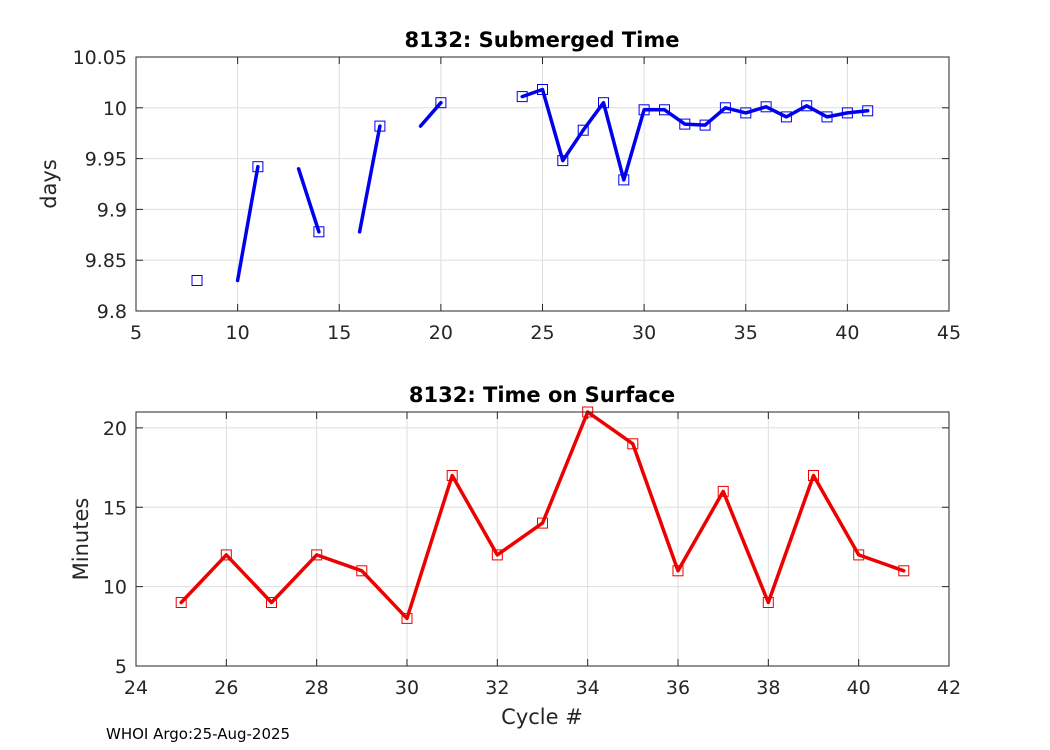  Describe the element at coordinates (100, 185) in the screenshot. I see `y-tick-labels: 9.8 9.85 9.9 9.95 10 10.05` at that location.